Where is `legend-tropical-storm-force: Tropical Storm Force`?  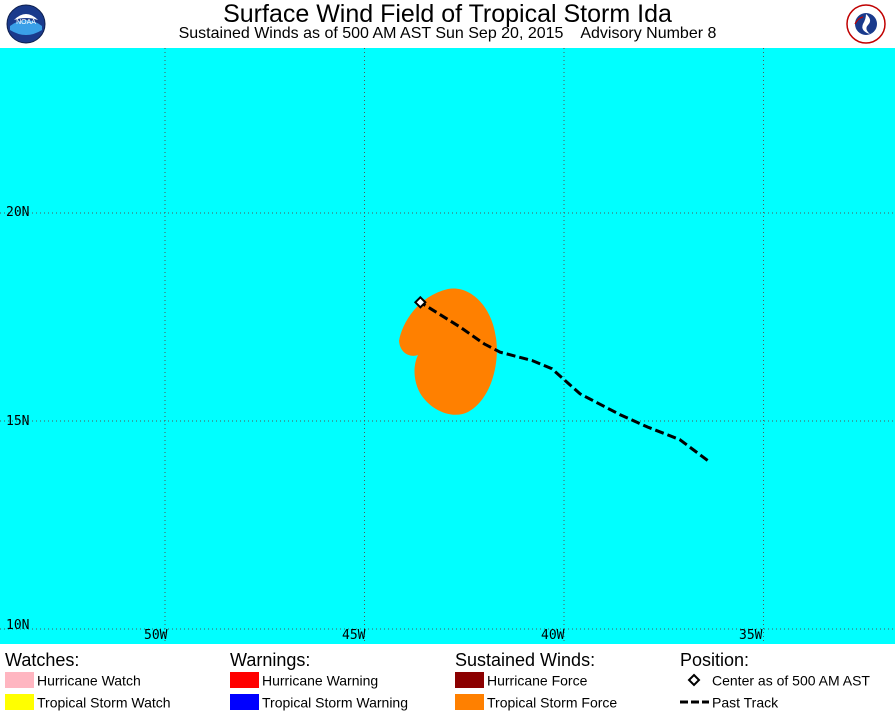
legend-tropical-storm-force: Tropical Storm Force is located at coordinates (536, 702).